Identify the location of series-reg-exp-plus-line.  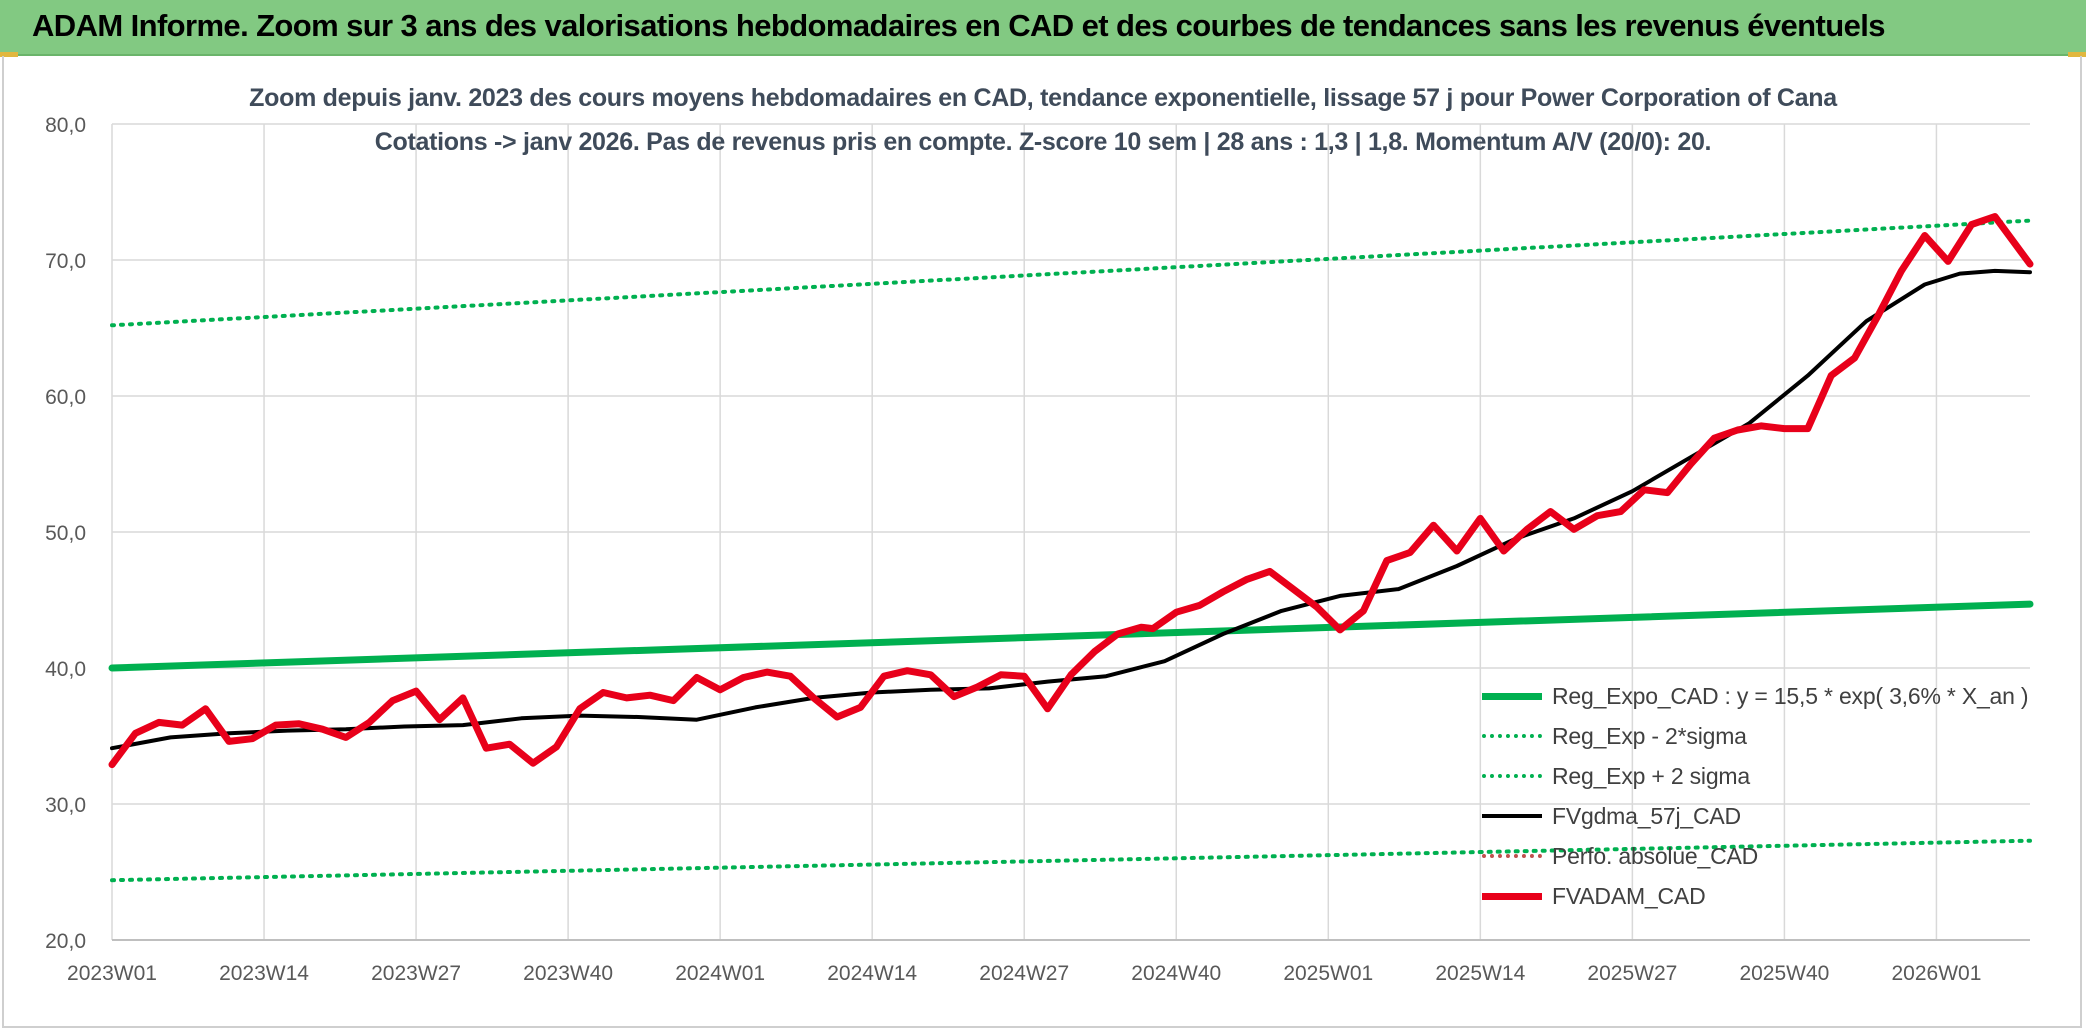
(1071, 273).